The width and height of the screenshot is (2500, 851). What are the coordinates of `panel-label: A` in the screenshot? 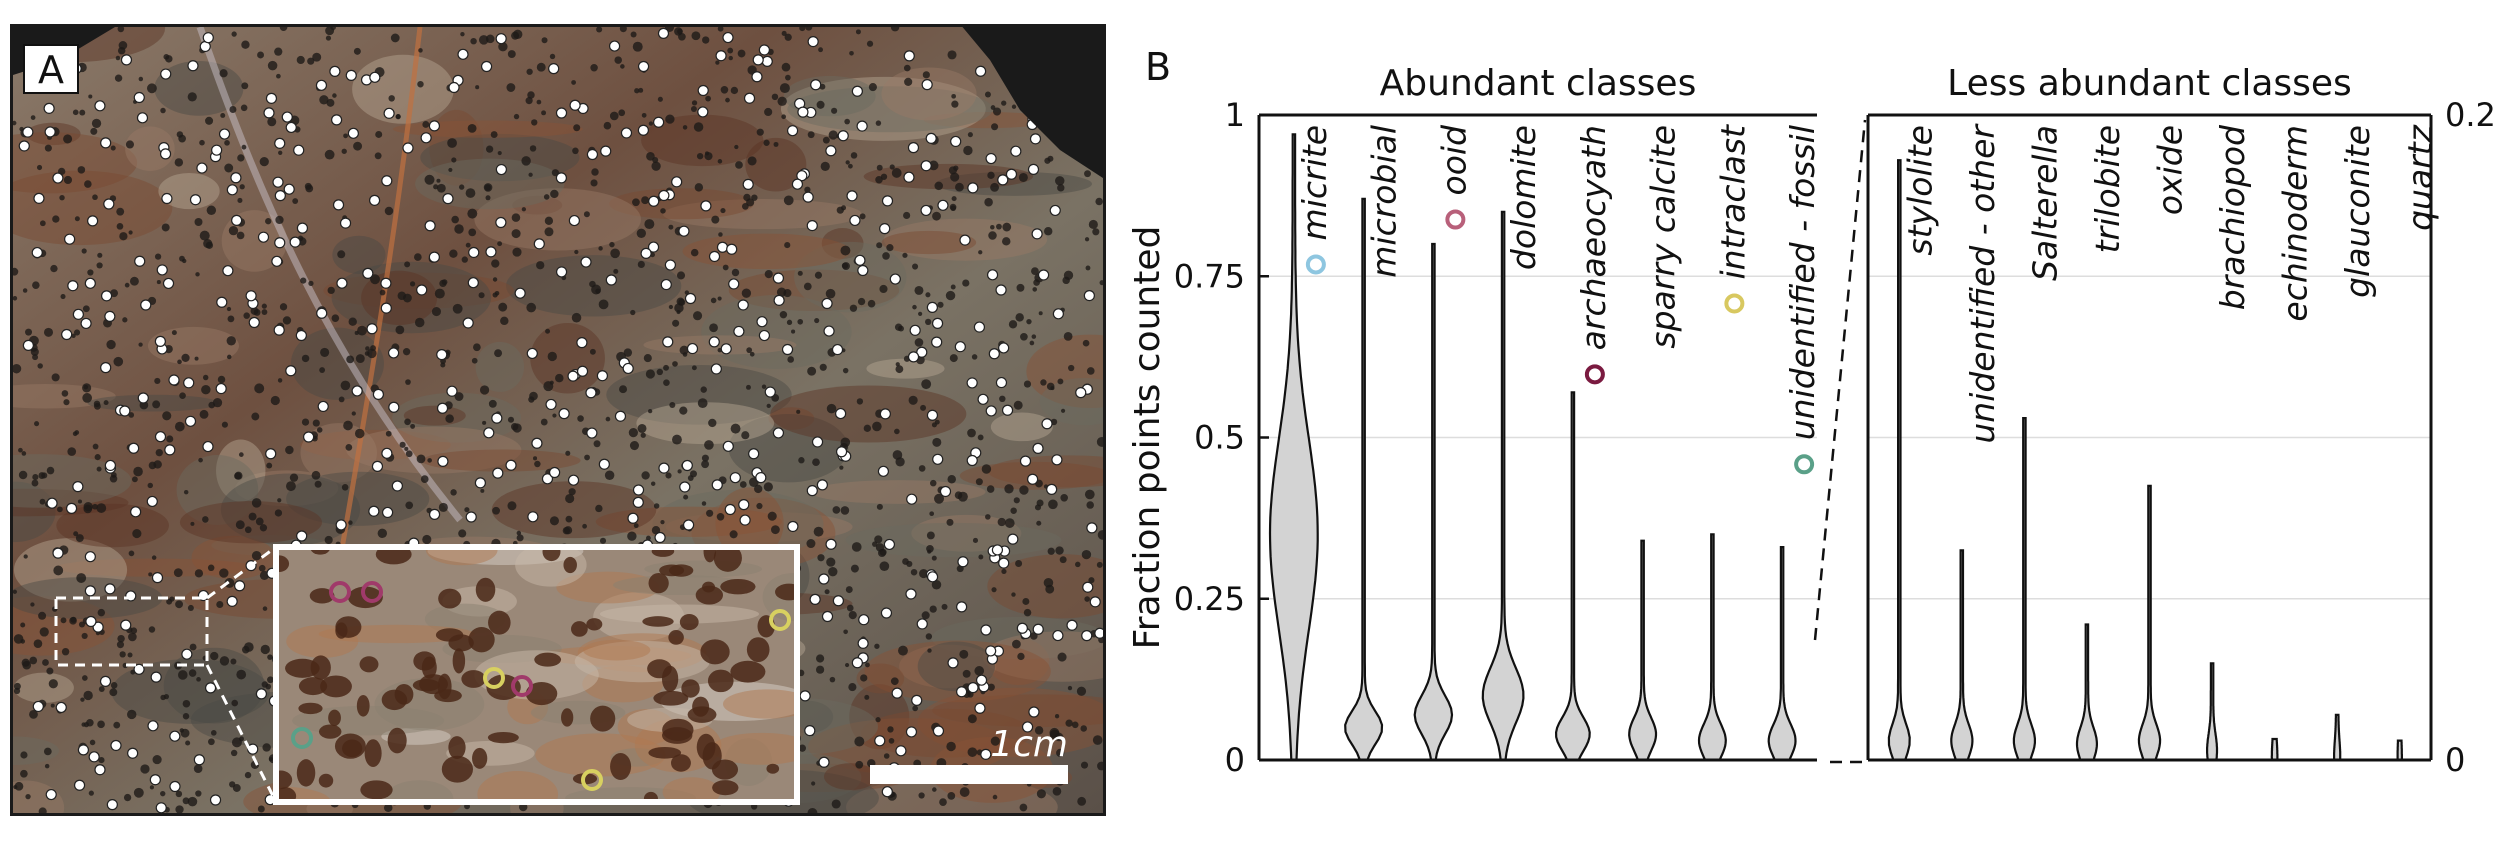 It's located at (51, 70).